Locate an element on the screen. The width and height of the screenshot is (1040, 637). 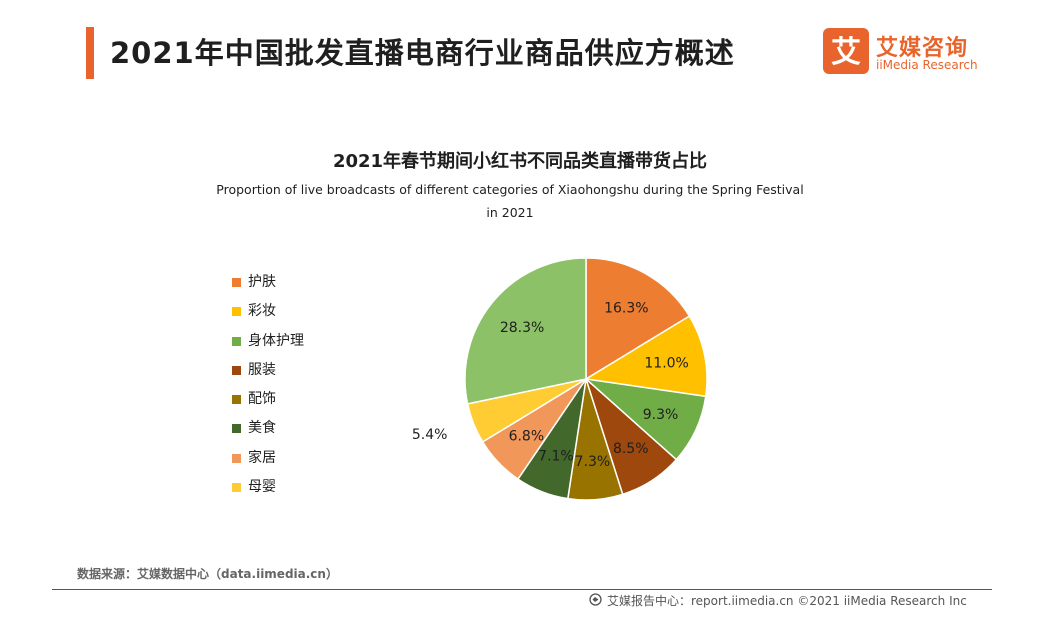
pie-data-label: 6.8% is located at coordinates (527, 437).